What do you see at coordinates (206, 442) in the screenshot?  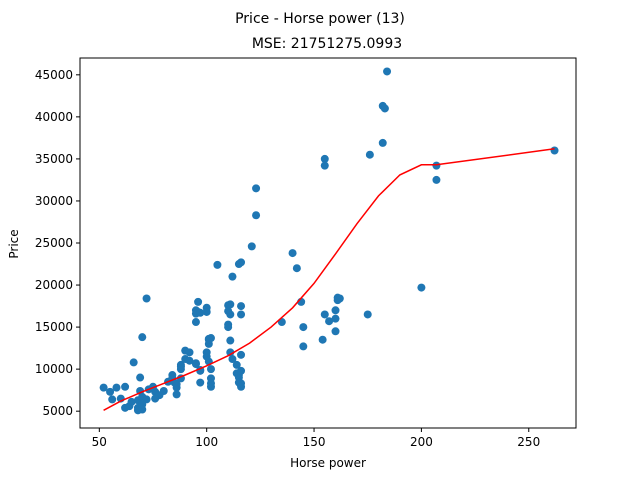 I see `x-tick-label: 100` at bounding box center [206, 442].